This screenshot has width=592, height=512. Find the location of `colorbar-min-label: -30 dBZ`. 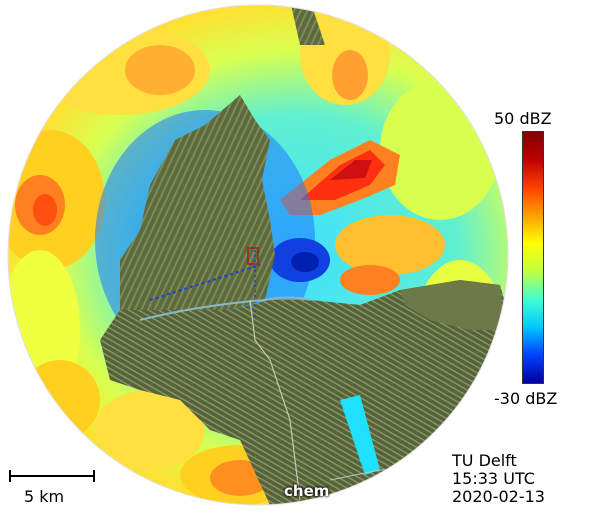

colorbar-min-label: -30 dBZ is located at coordinates (526, 398).